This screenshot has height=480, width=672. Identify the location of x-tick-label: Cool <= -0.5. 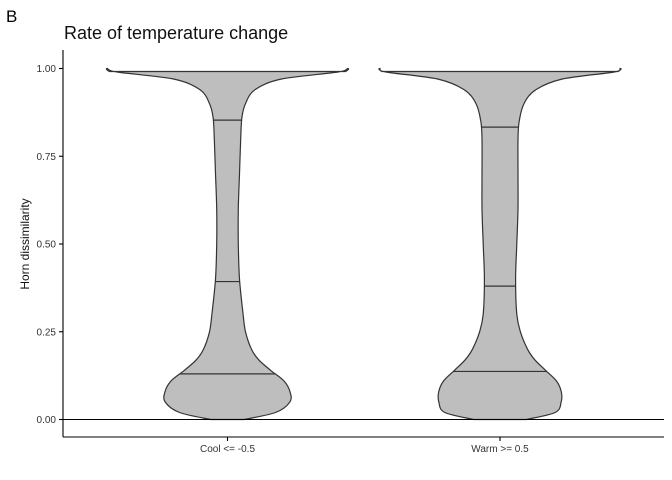
(227, 449).